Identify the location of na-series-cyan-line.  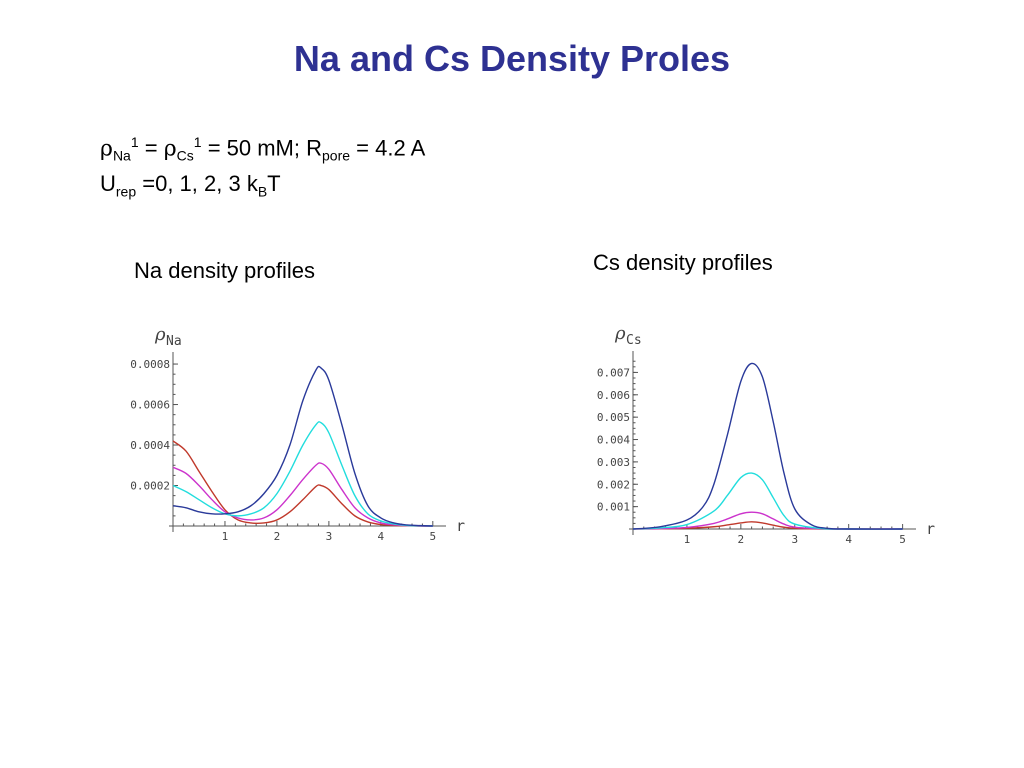
(302, 474).